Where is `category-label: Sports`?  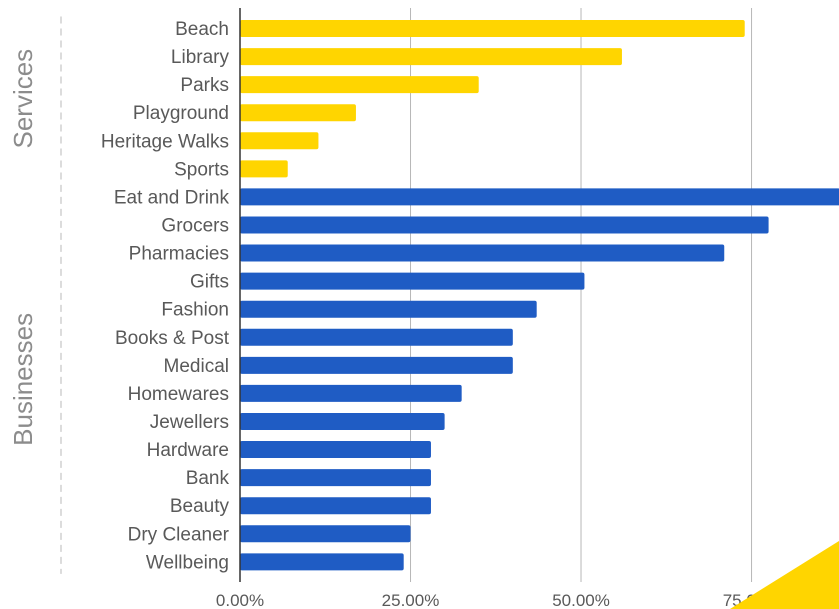
category-label: Sports is located at coordinates (201, 169).